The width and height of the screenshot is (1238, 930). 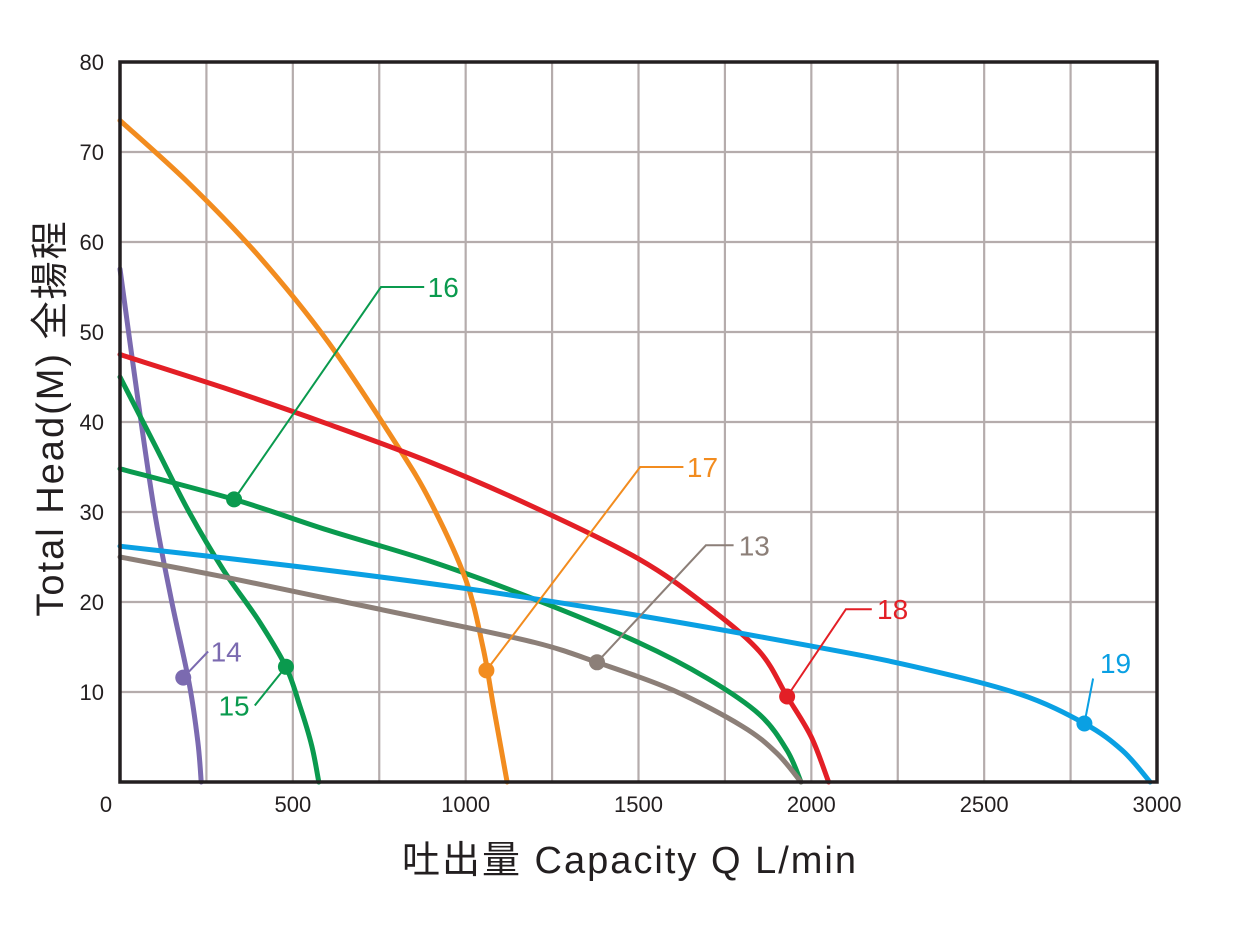 What do you see at coordinates (233, 706) in the screenshot?
I see `series-label-15: 15` at bounding box center [233, 706].